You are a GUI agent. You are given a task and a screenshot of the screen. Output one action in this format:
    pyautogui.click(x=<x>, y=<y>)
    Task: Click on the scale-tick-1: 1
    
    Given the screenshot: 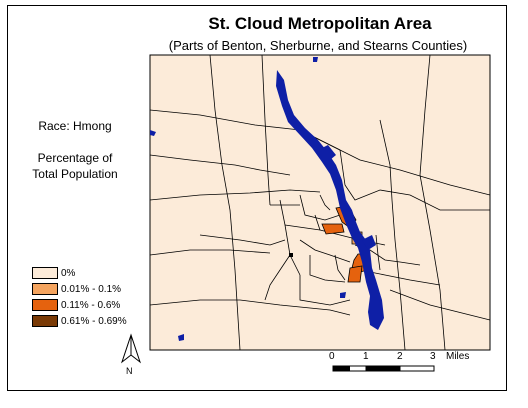 What is the action you would take?
    pyautogui.click(x=366, y=356)
    